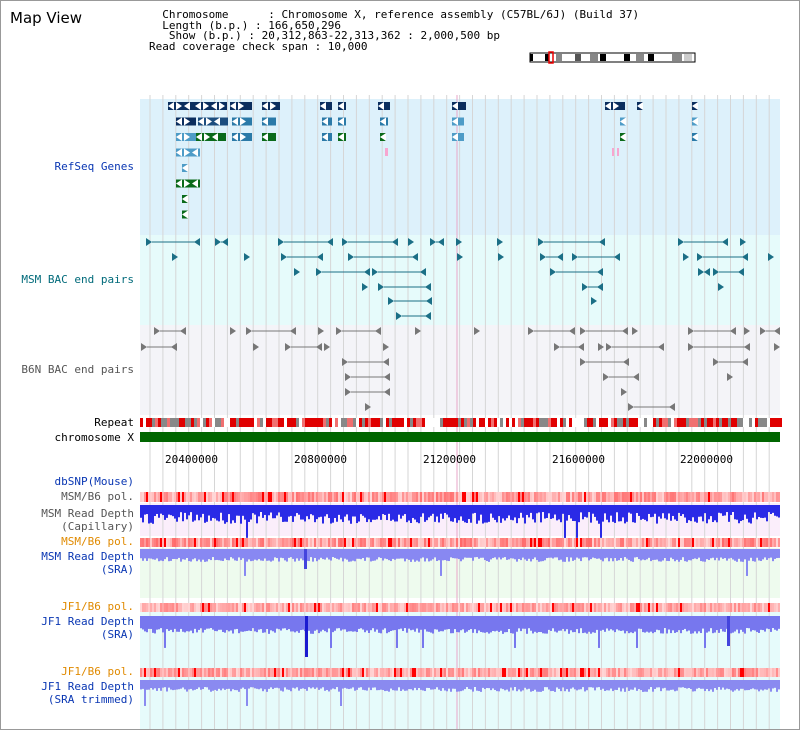  Describe the element at coordinates (320, 257) in the screenshot. I see `bac-end` at that location.